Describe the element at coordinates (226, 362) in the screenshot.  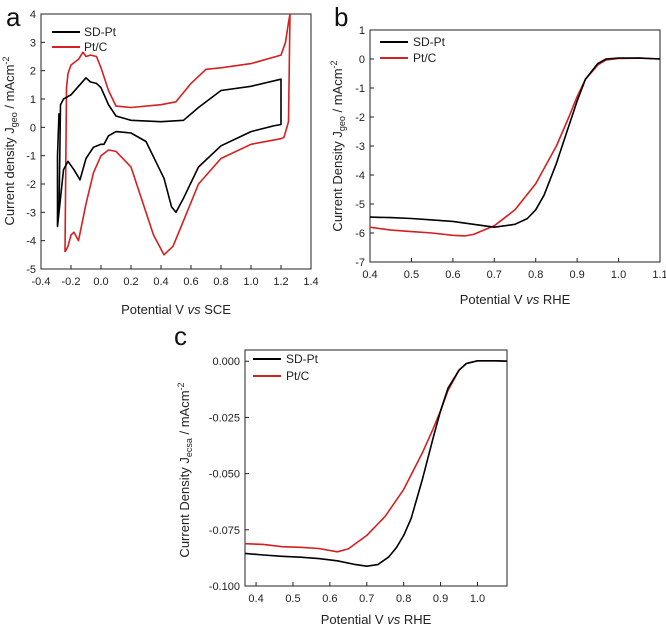
I see `y-tick-label-c-4: 0.000` at that location.